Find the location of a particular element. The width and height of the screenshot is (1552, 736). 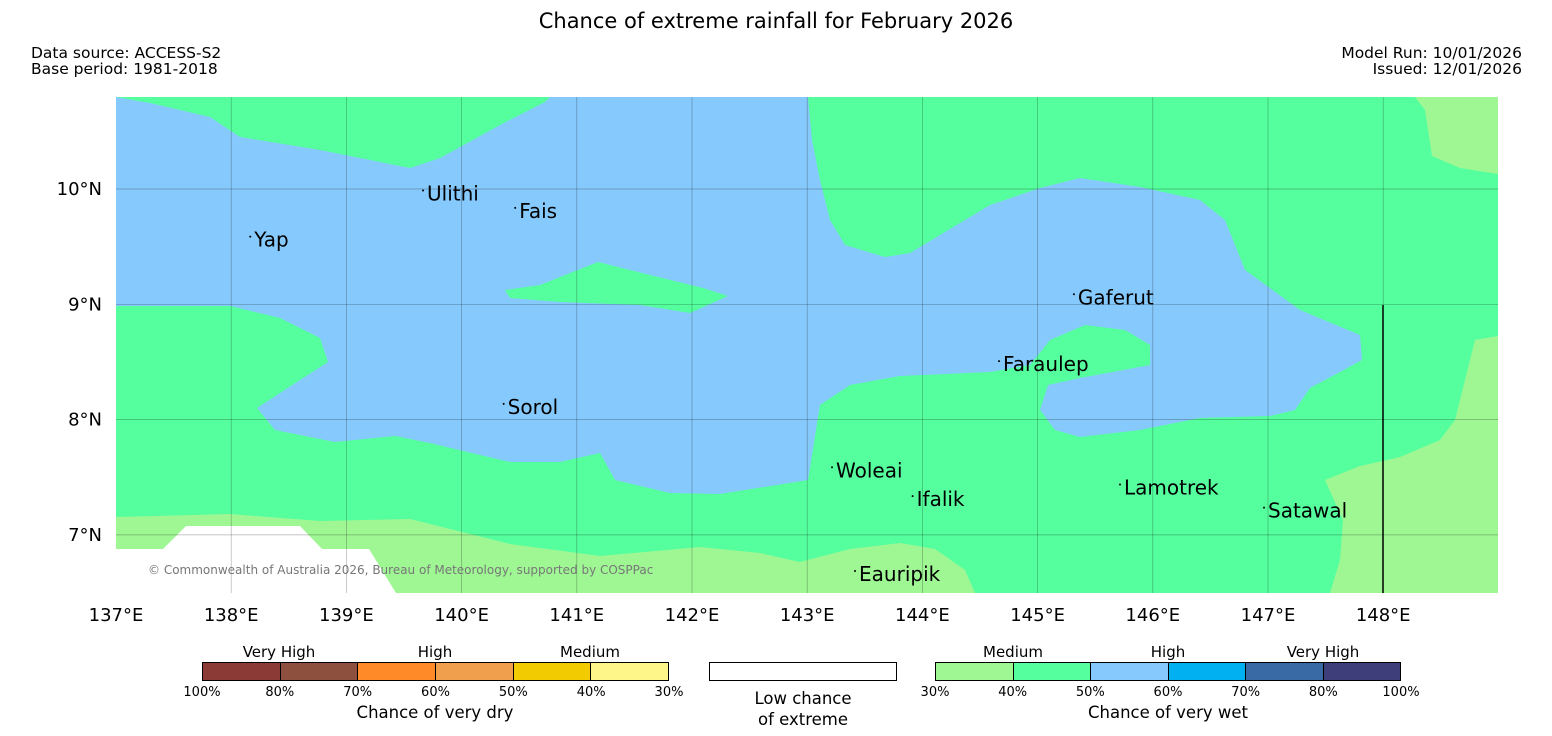

legend-dry-colorbar is located at coordinates (435, 671).